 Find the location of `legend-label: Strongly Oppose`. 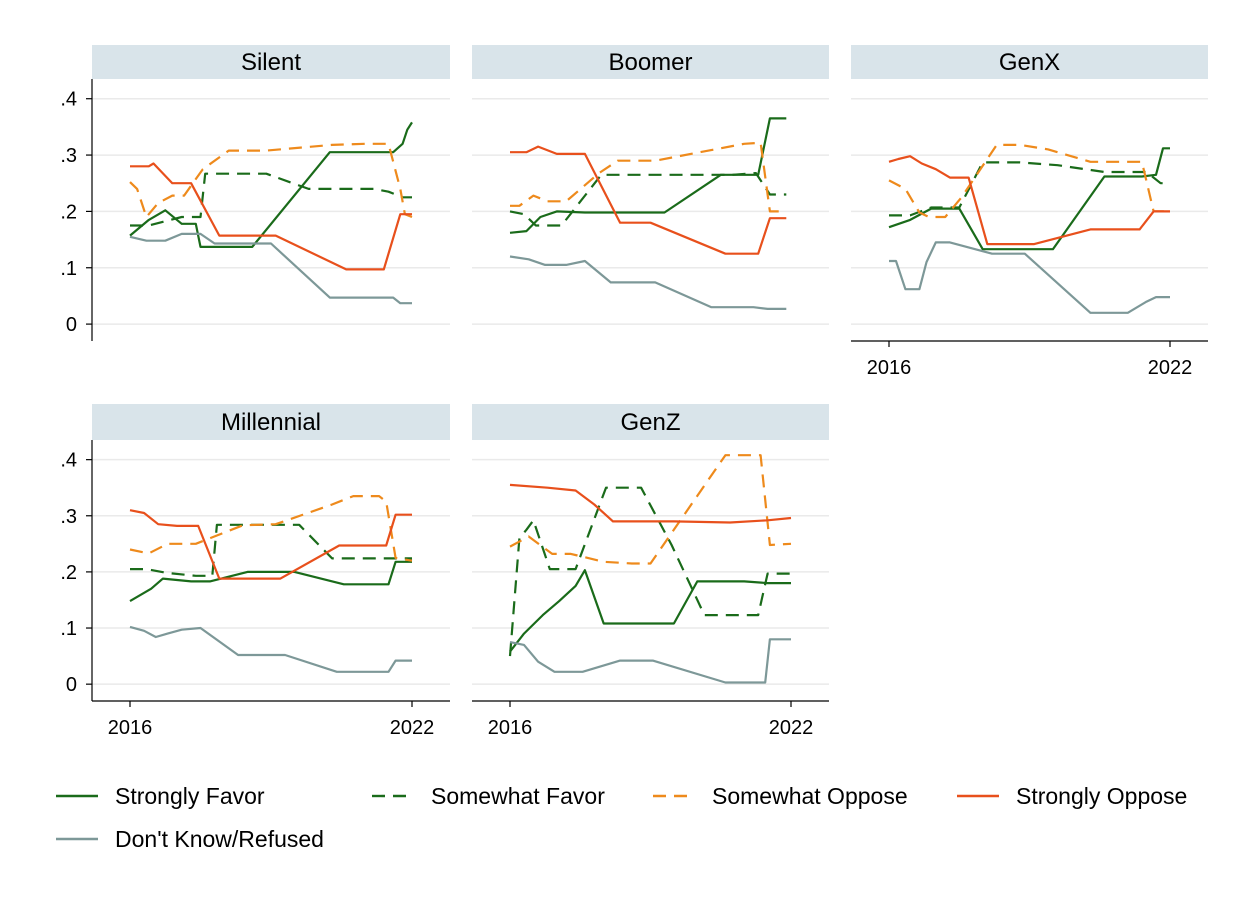

legend-label: Strongly Oppose is located at coordinates (1101, 796).